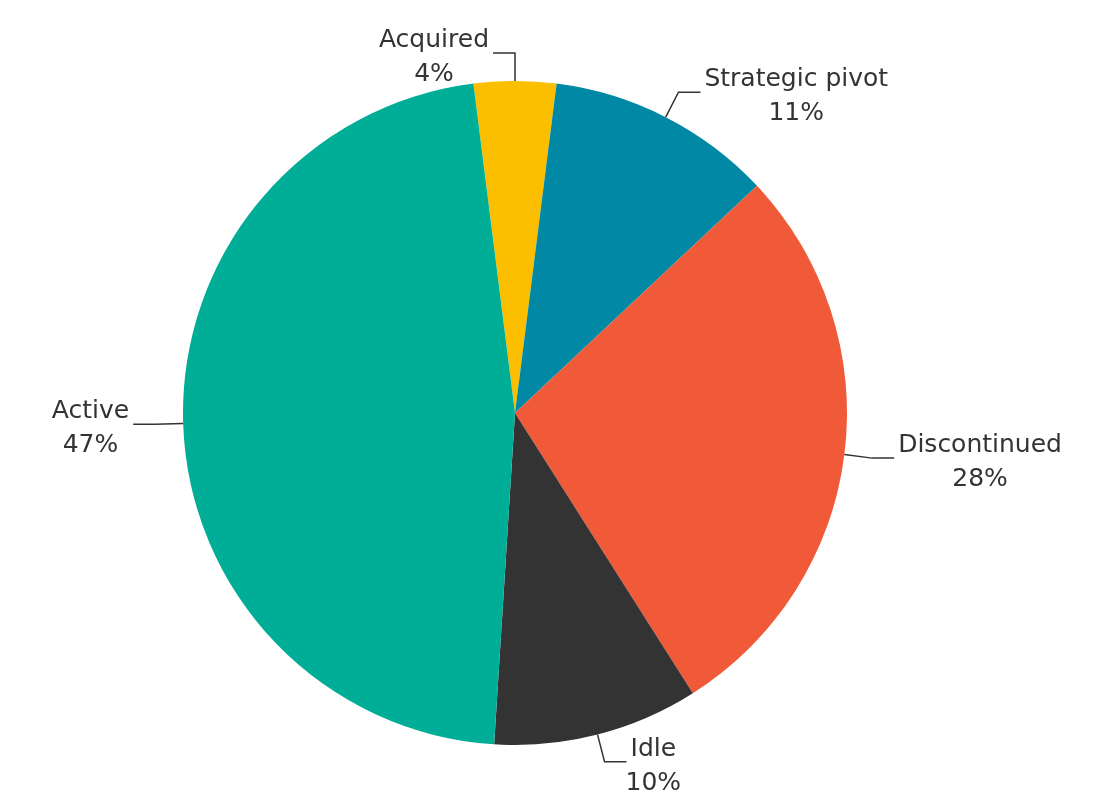 The width and height of the screenshot is (1119, 799). I want to click on data-label: 47%, so click(90, 444).